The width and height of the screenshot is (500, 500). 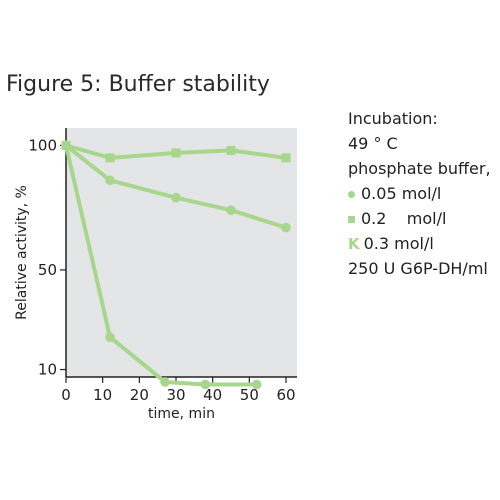 I want to click on y-axis-label: Relative activity, %, so click(x=22, y=252).